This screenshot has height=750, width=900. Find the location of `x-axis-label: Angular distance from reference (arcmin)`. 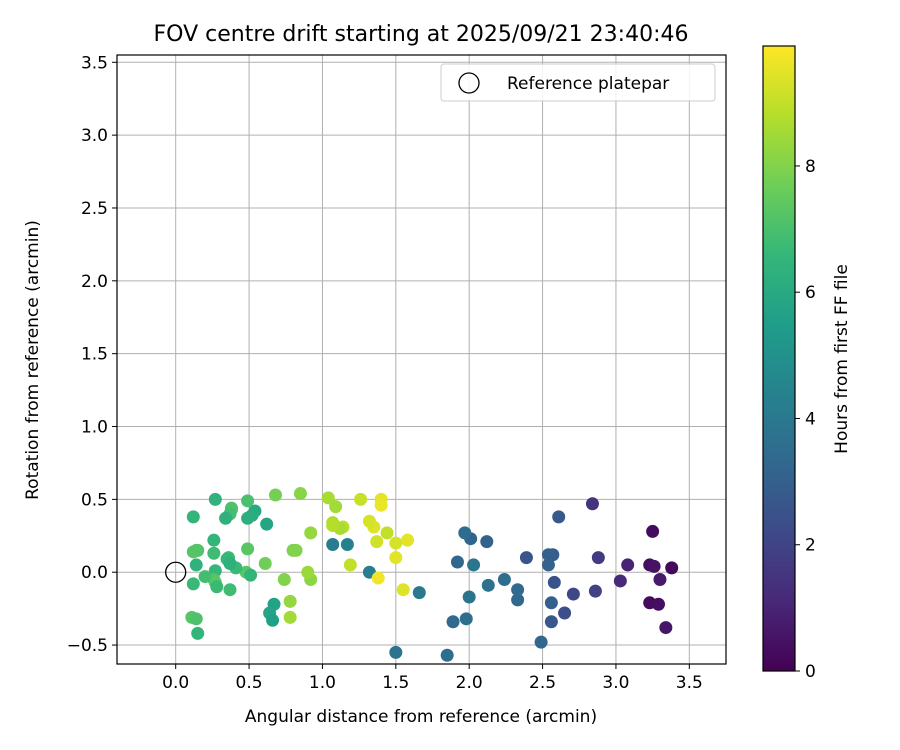

x-axis-label: Angular distance from reference (arcmin) is located at coordinates (421, 717).